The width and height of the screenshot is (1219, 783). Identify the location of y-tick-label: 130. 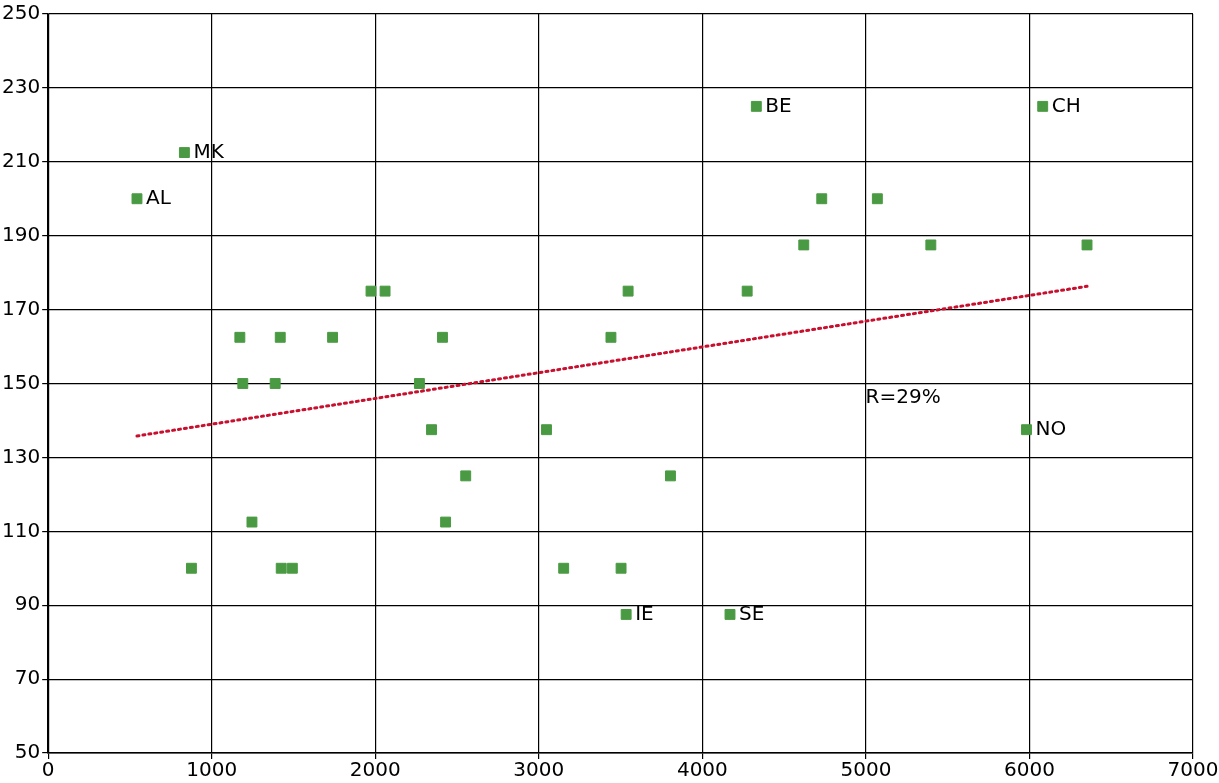
(21, 455).